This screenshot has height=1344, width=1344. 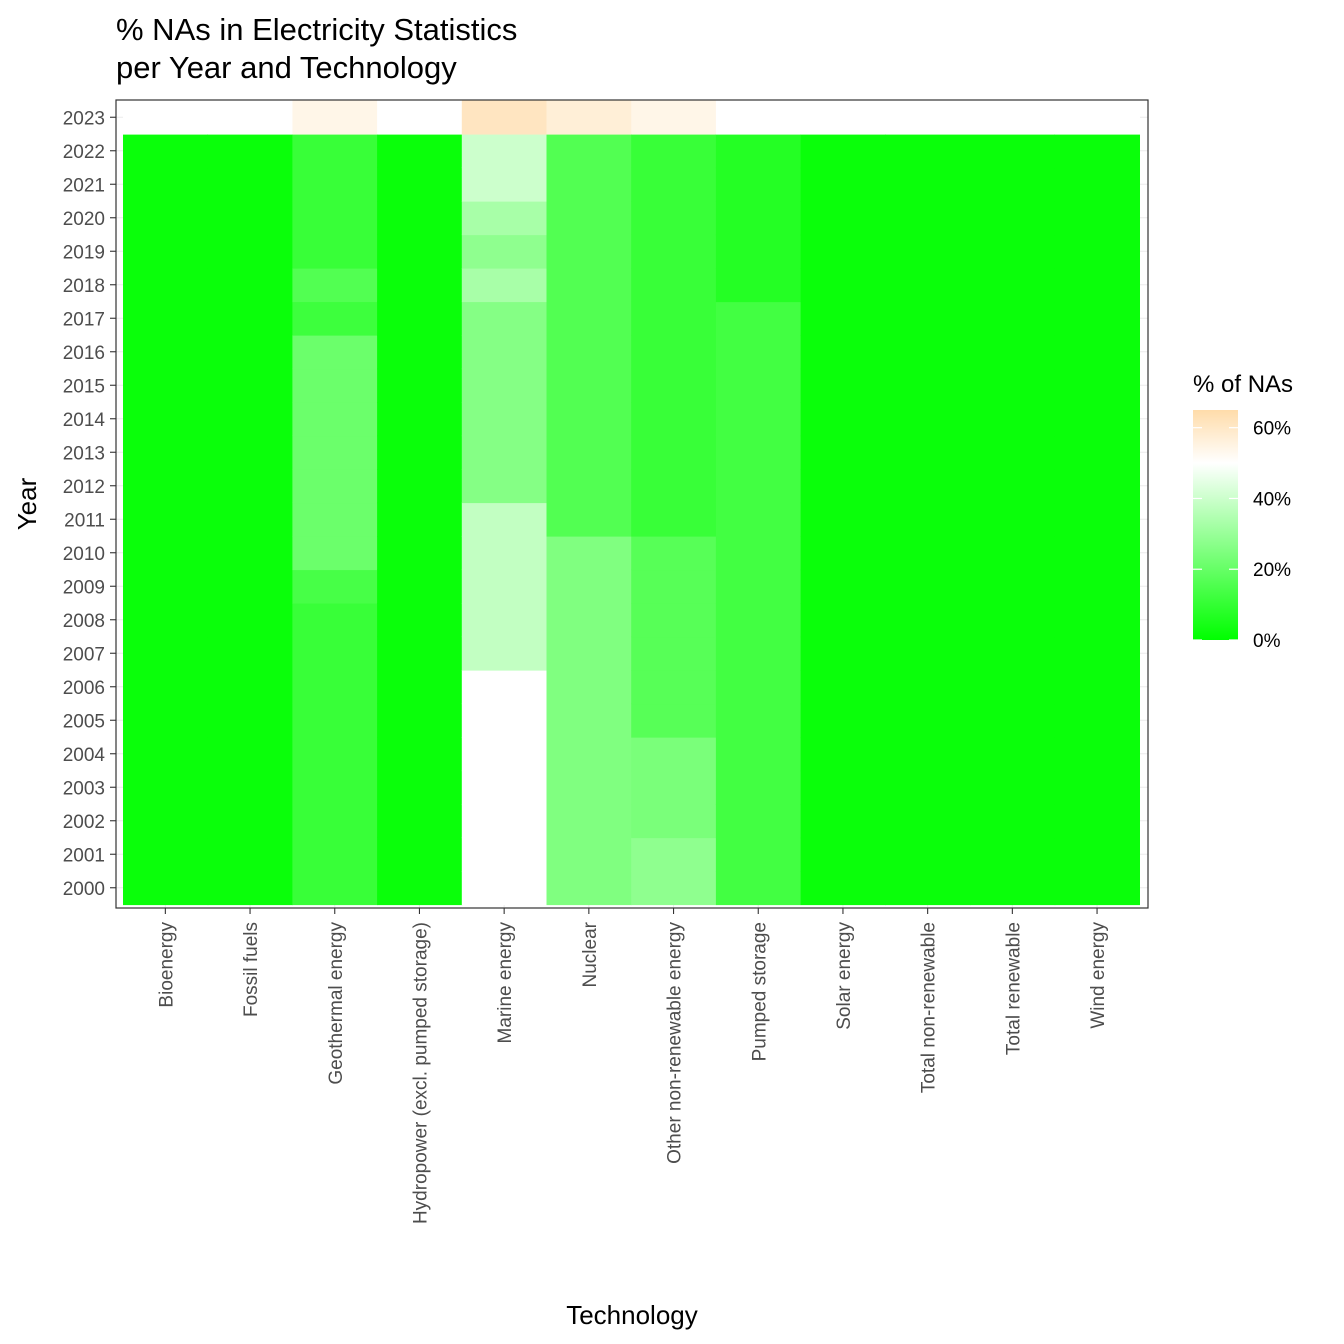 What do you see at coordinates (84, 219) in the screenshot?
I see `y-tick-label: 2020` at bounding box center [84, 219].